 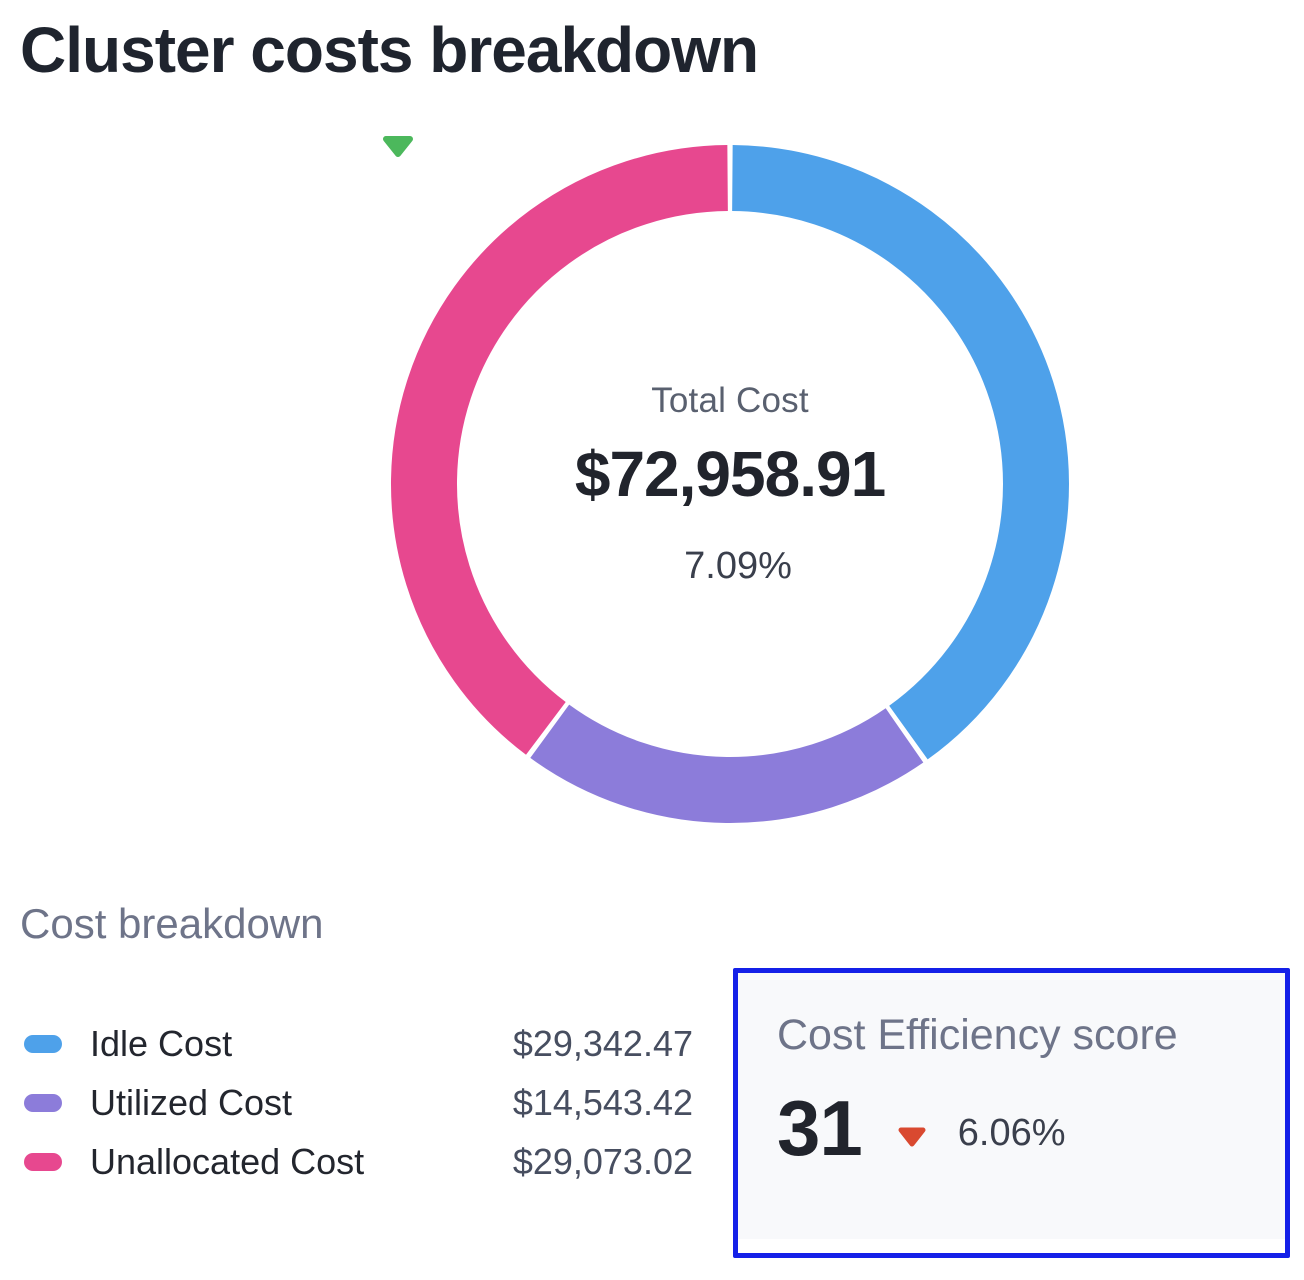 I want to click on trend-down-icon, so click(x=912, y=1137).